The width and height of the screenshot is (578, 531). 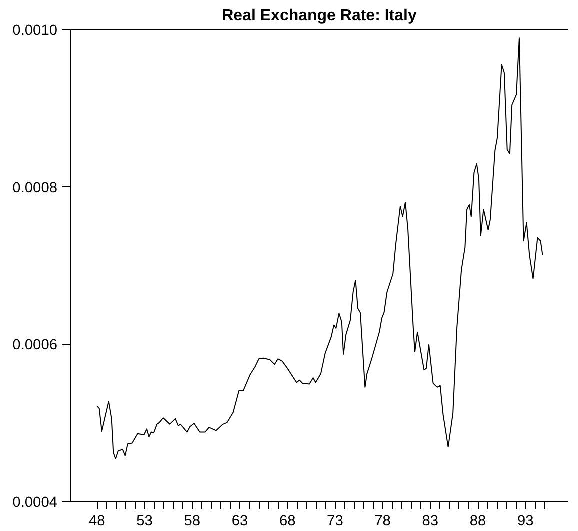 I want to click on x-tick-label: 83, so click(x=430, y=522).